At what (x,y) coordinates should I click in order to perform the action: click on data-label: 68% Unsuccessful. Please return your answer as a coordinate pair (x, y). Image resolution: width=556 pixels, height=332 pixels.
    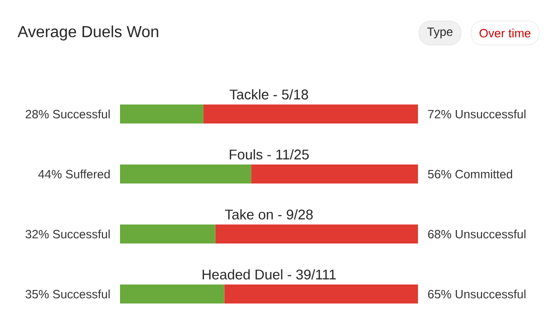
    Looking at the image, I should click on (477, 234).